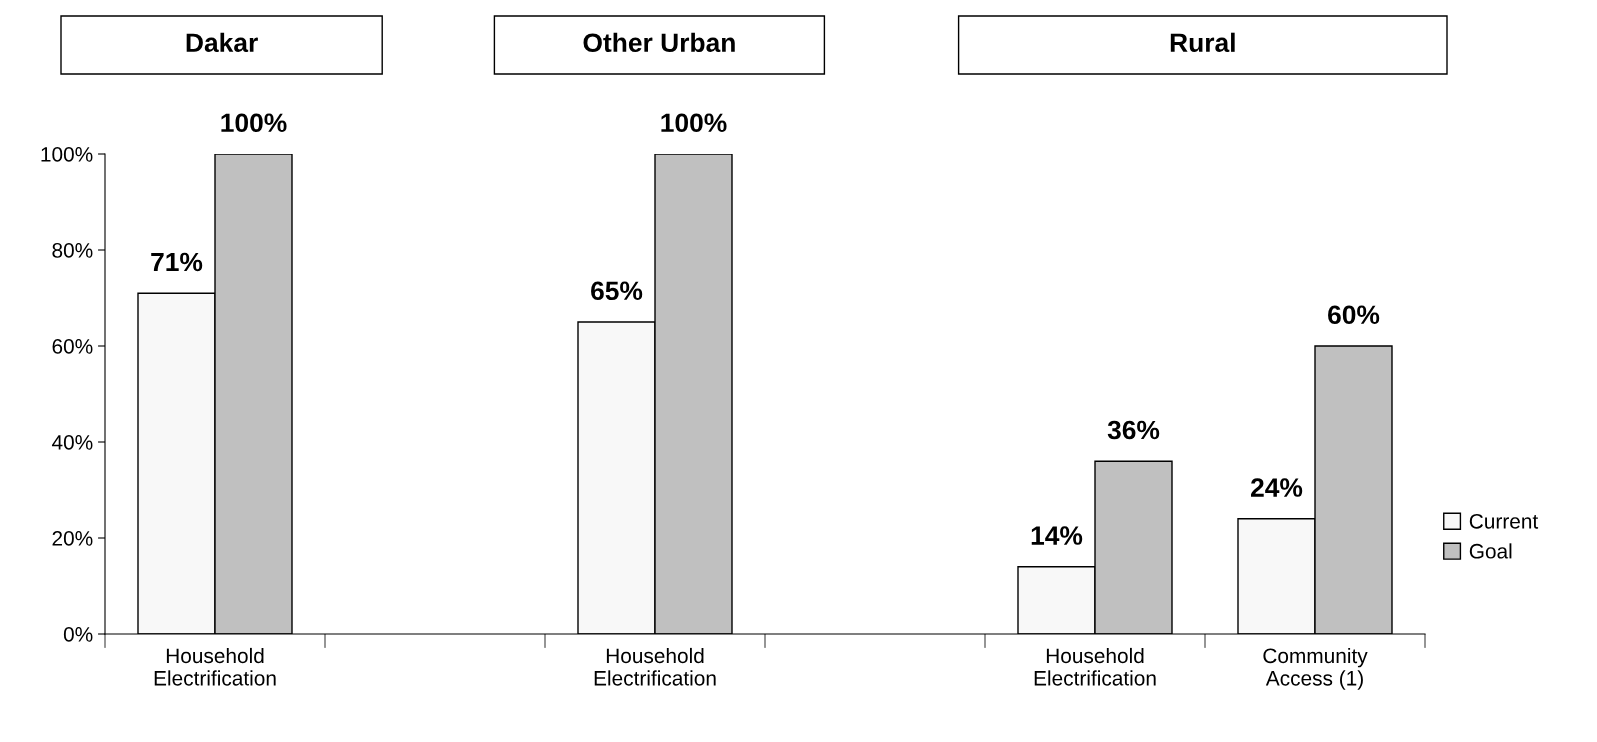 The width and height of the screenshot is (1597, 742). Describe the element at coordinates (72, 538) in the screenshot. I see `y-tick-label: 20%` at that location.